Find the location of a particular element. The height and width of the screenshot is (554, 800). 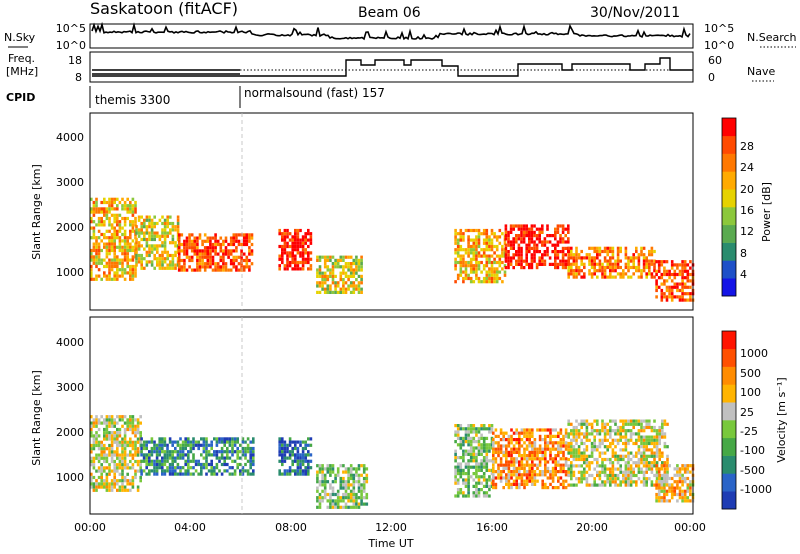

xtick-0400: 04:00 is located at coordinates (190, 527).